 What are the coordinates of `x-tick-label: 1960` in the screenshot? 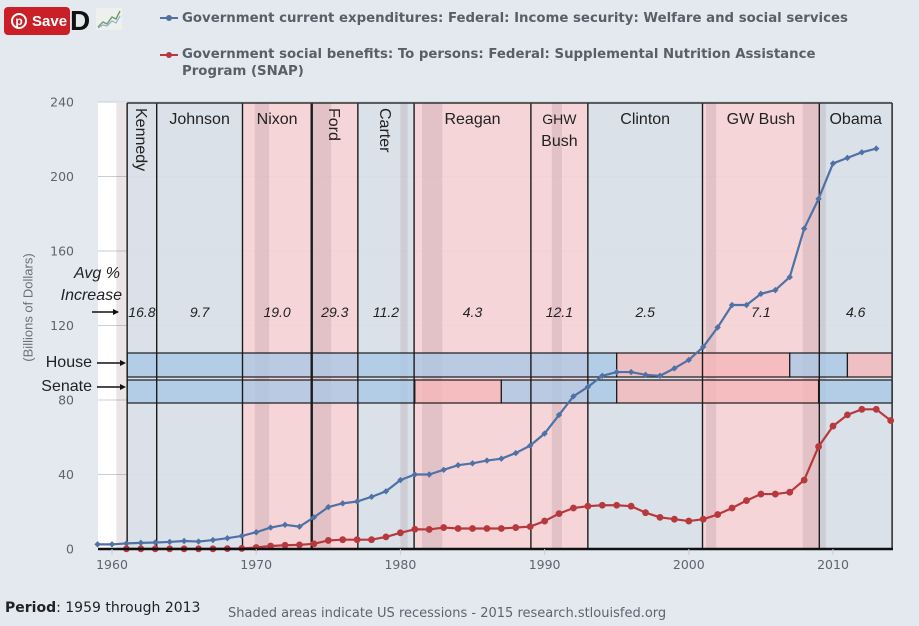 It's located at (112, 564).